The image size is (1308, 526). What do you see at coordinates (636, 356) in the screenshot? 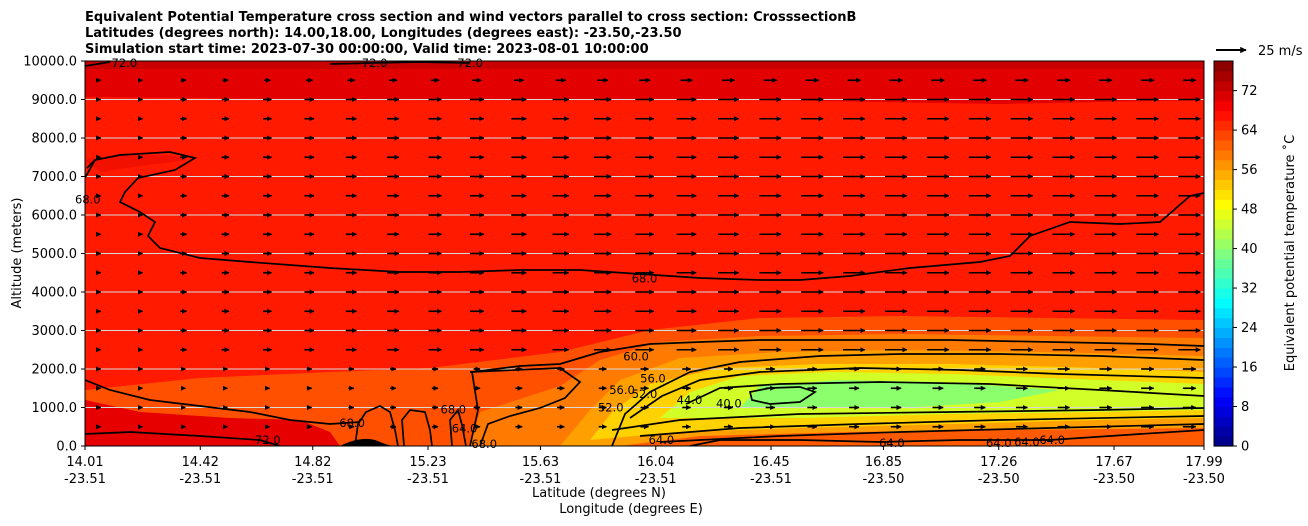
I see `contour-label: 60.0` at bounding box center [636, 356].